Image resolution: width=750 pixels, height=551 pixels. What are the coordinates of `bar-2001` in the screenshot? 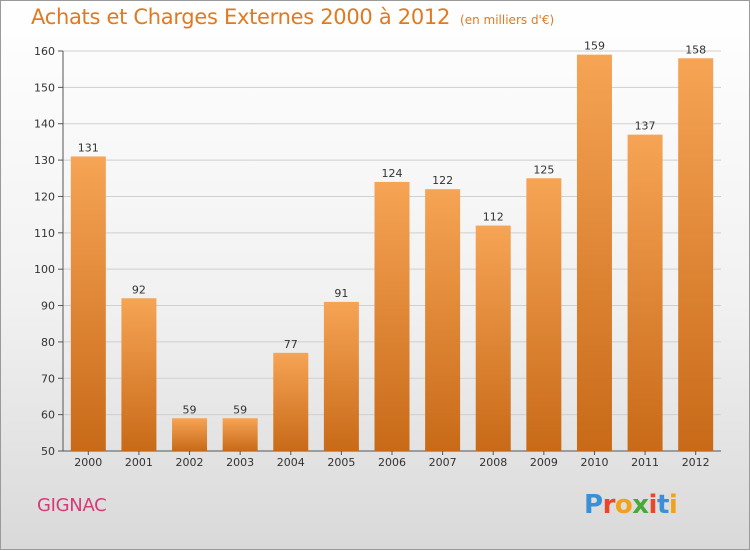 It's located at (139, 374).